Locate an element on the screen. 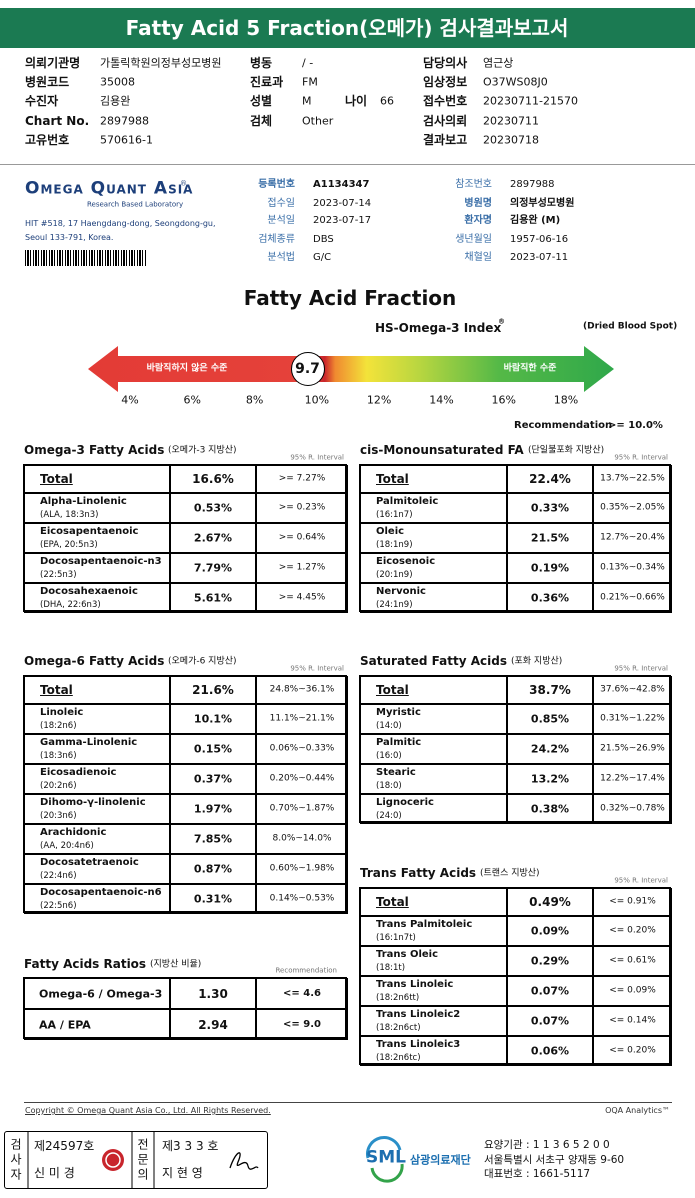 The image size is (695, 1198). acid-range: 0.20%~0.44% is located at coordinates (302, 778).